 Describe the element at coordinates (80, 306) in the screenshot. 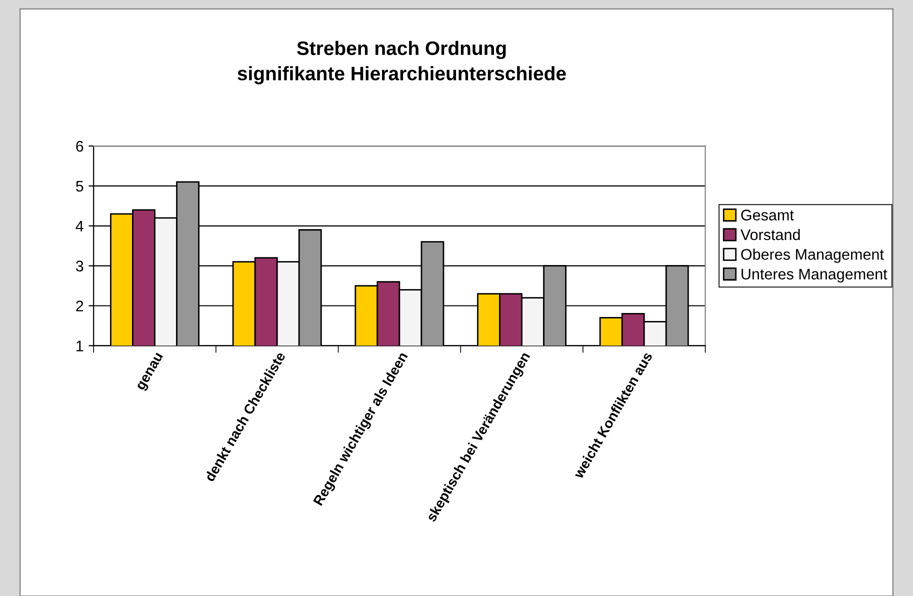

I see `y-tick-label: 2` at that location.